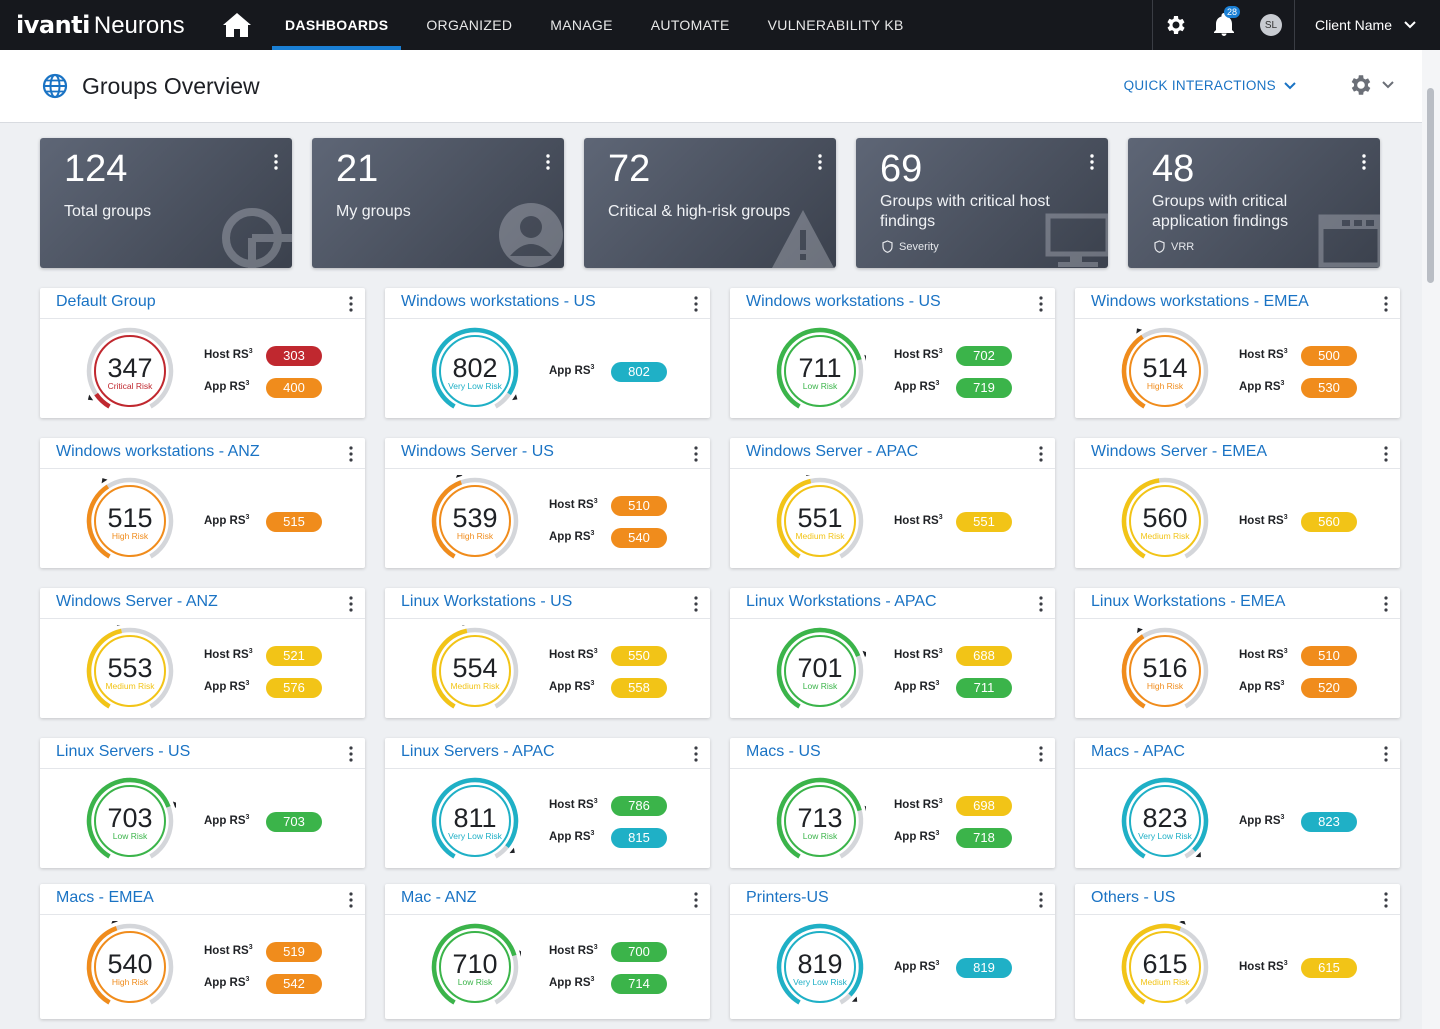  Describe the element at coordinates (1329, 522) in the screenshot. I see `host-rs-value-pill: 560` at that location.